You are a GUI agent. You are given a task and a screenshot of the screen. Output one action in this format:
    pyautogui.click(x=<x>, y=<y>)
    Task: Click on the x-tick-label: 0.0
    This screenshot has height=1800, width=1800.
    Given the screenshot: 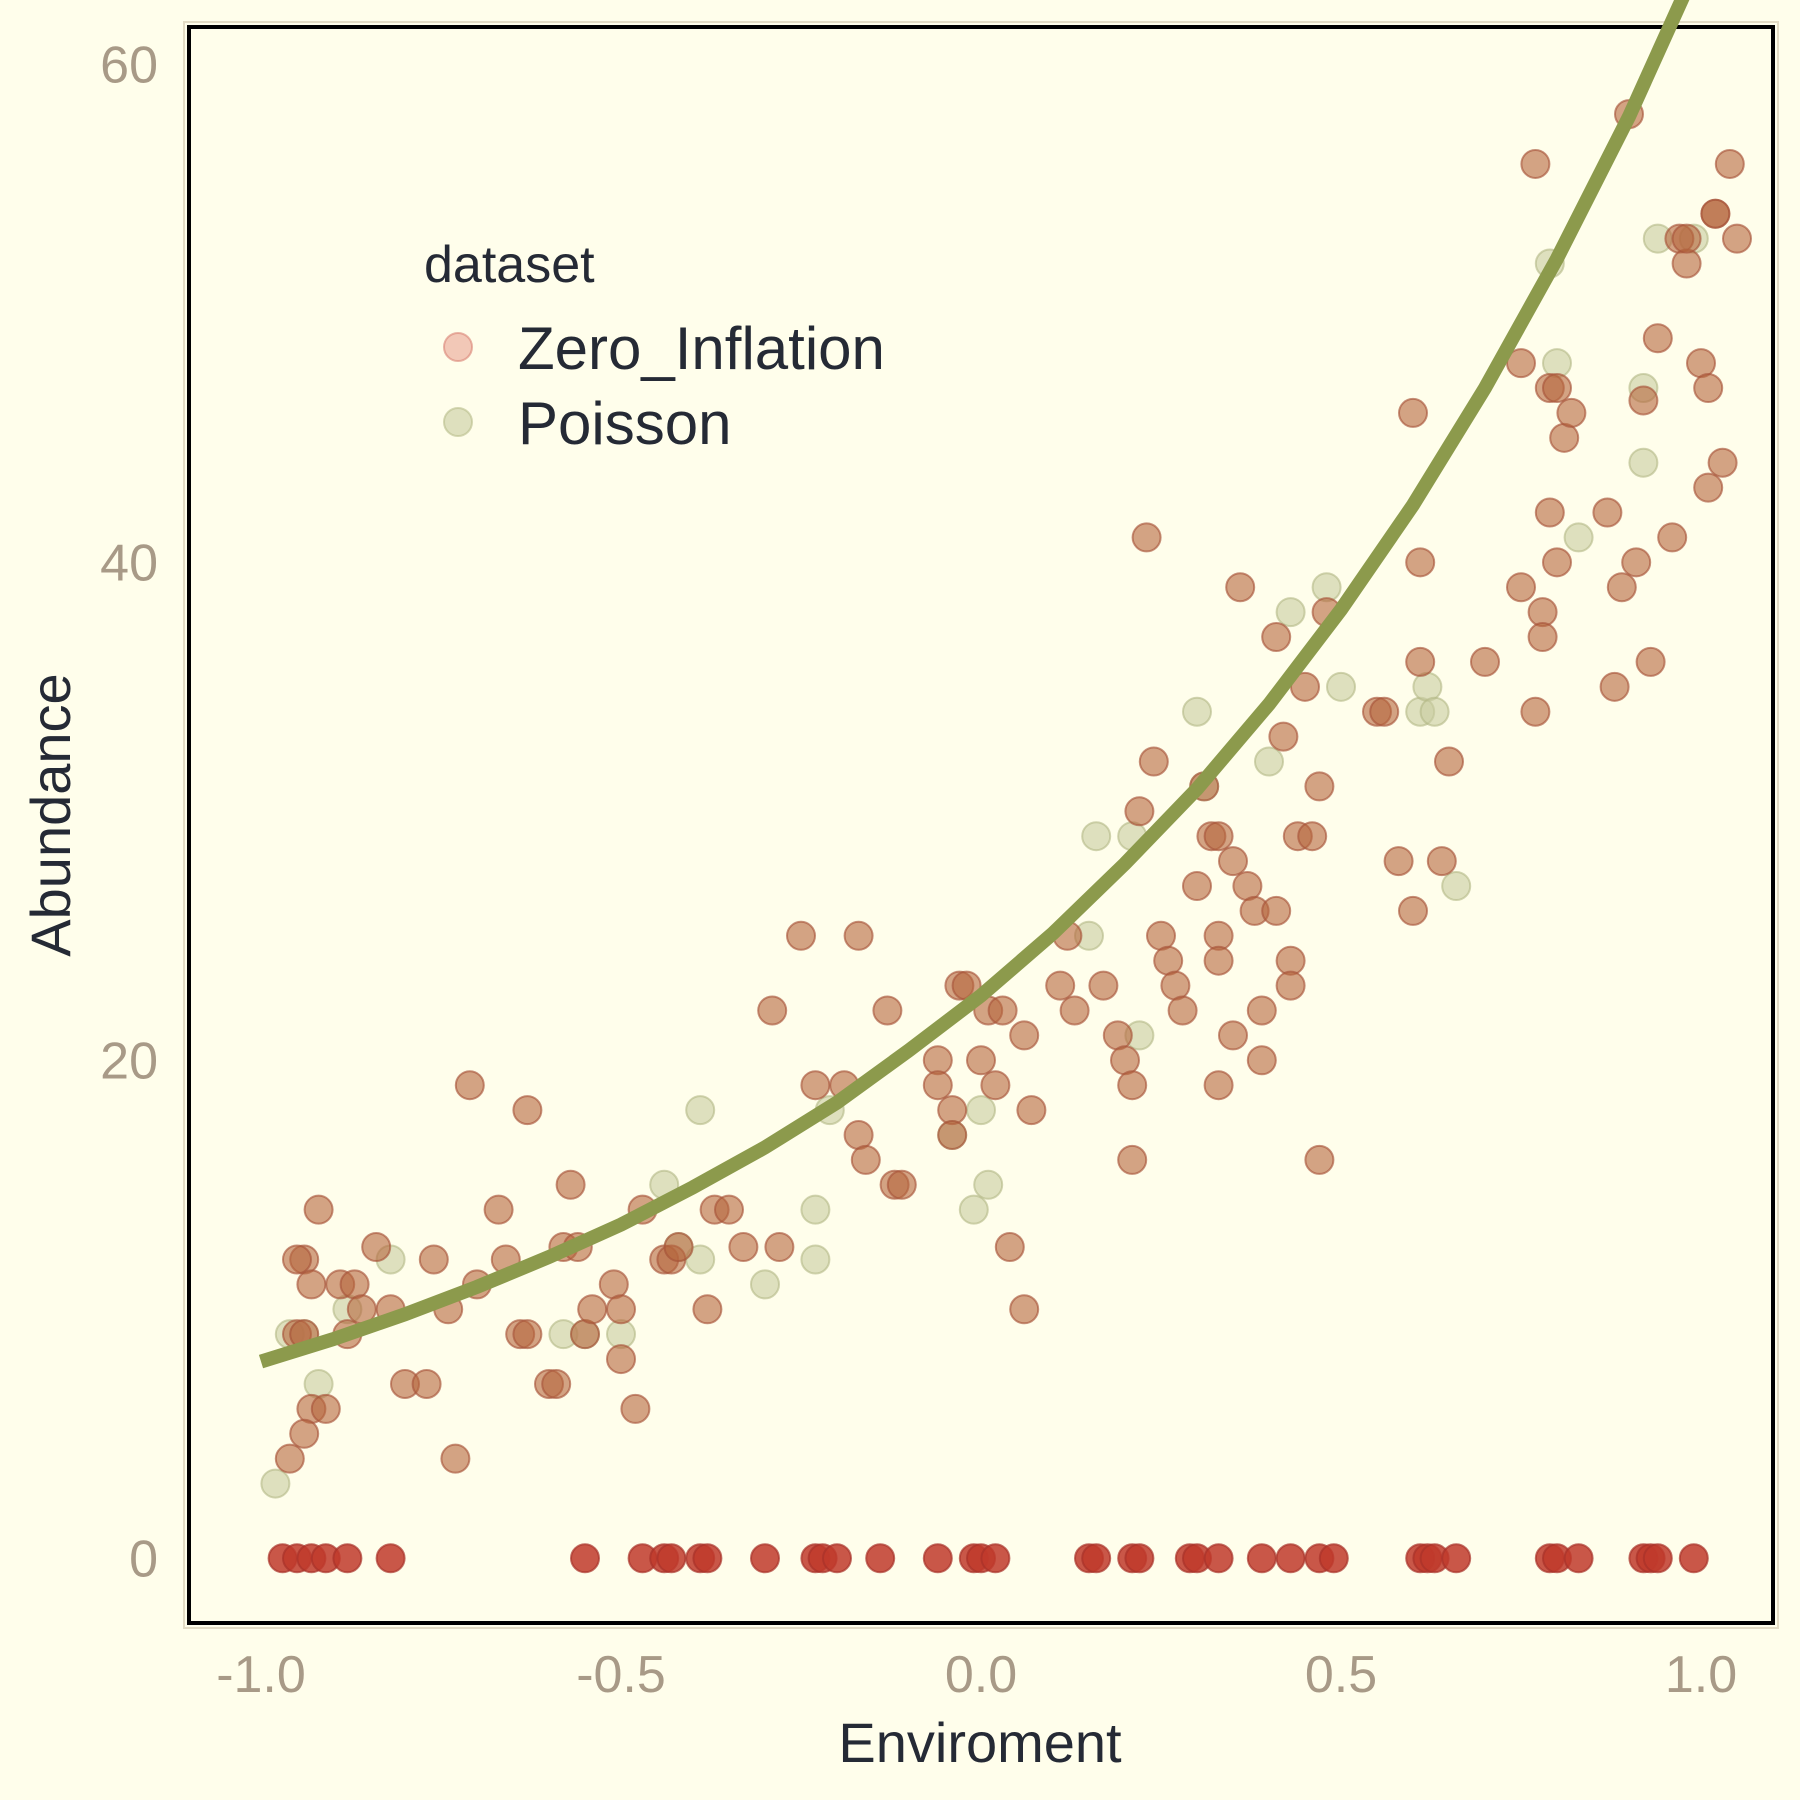 What is the action you would take?
    pyautogui.click(x=981, y=1675)
    